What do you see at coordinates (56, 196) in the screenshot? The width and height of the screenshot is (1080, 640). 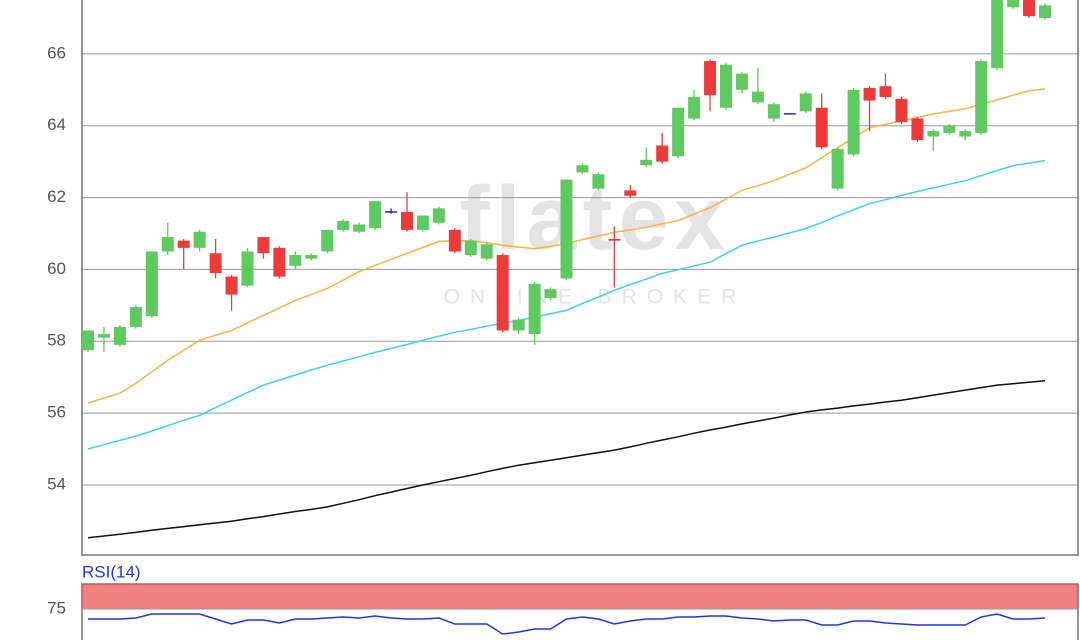 I see `y-tick-label: 62` at bounding box center [56, 196].